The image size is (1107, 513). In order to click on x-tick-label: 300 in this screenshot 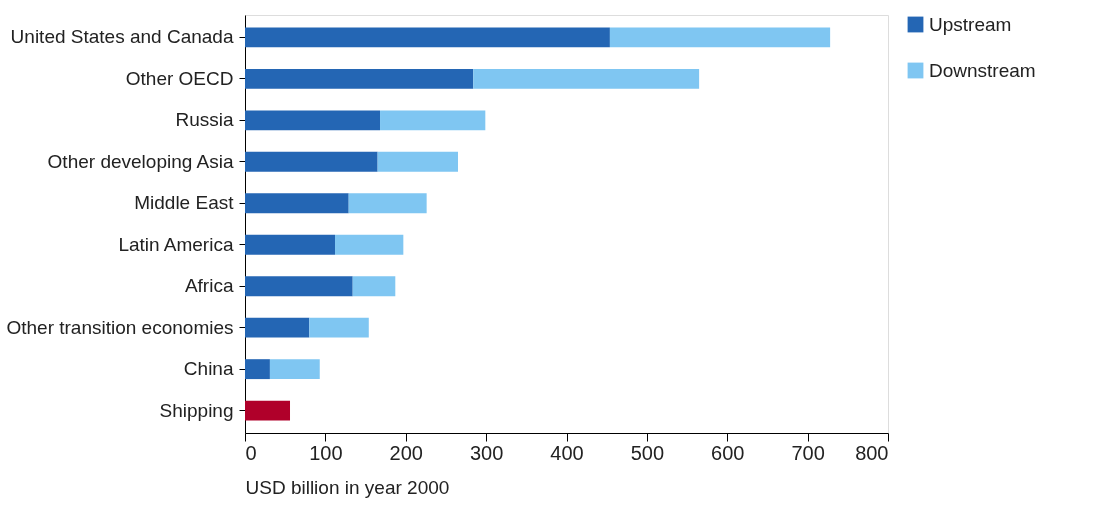, I will do `click(486, 452)`.